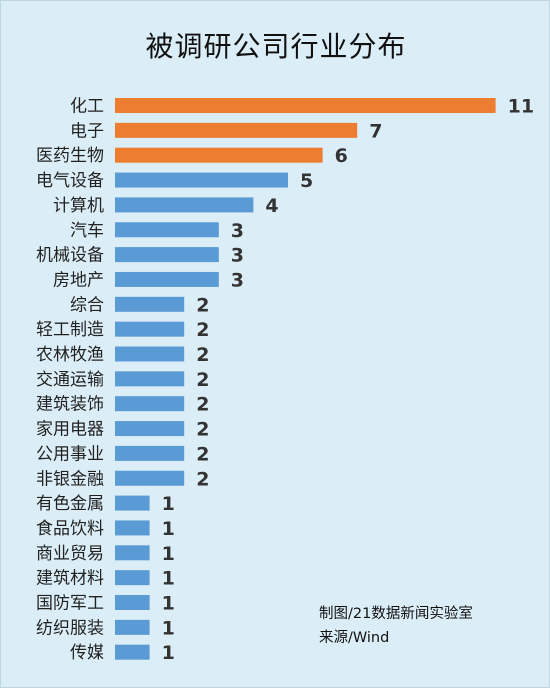 The image size is (550, 689). What do you see at coordinates (354, 638) in the screenshot?
I see `credits-source: 来源/Wind` at bounding box center [354, 638].